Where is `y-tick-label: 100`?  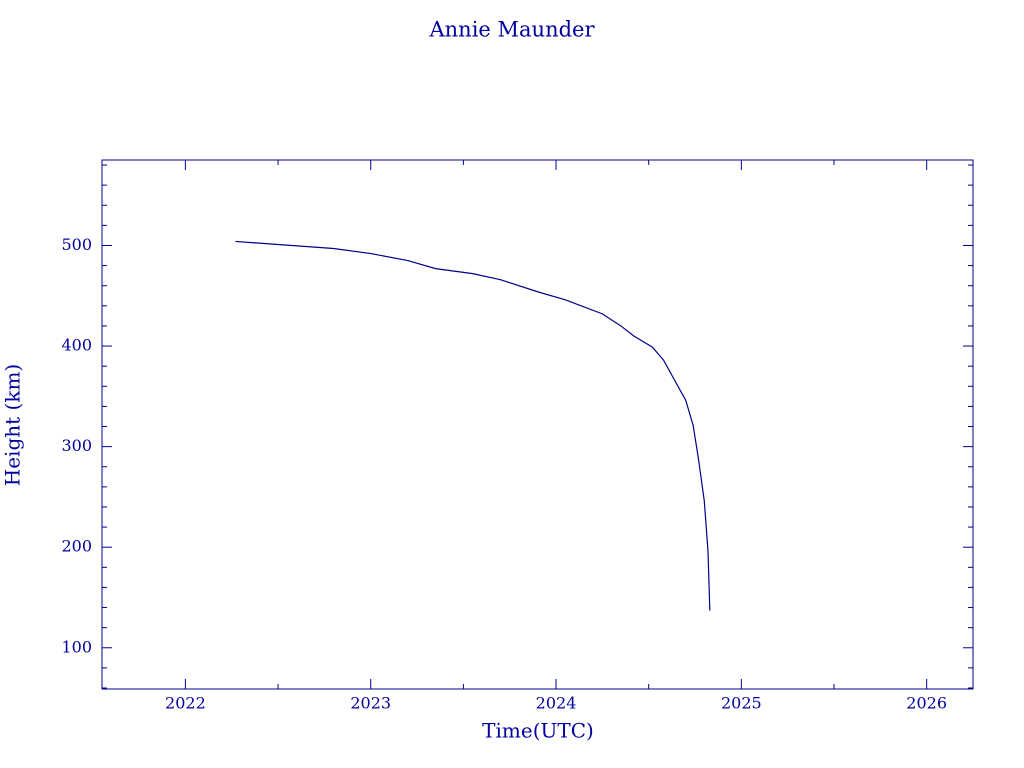 y-tick-label: 100 is located at coordinates (76, 646).